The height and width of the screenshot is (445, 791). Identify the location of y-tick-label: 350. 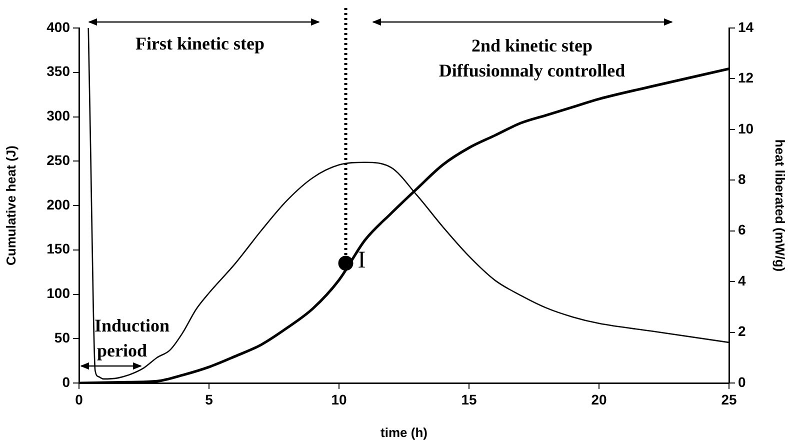
(58, 71).